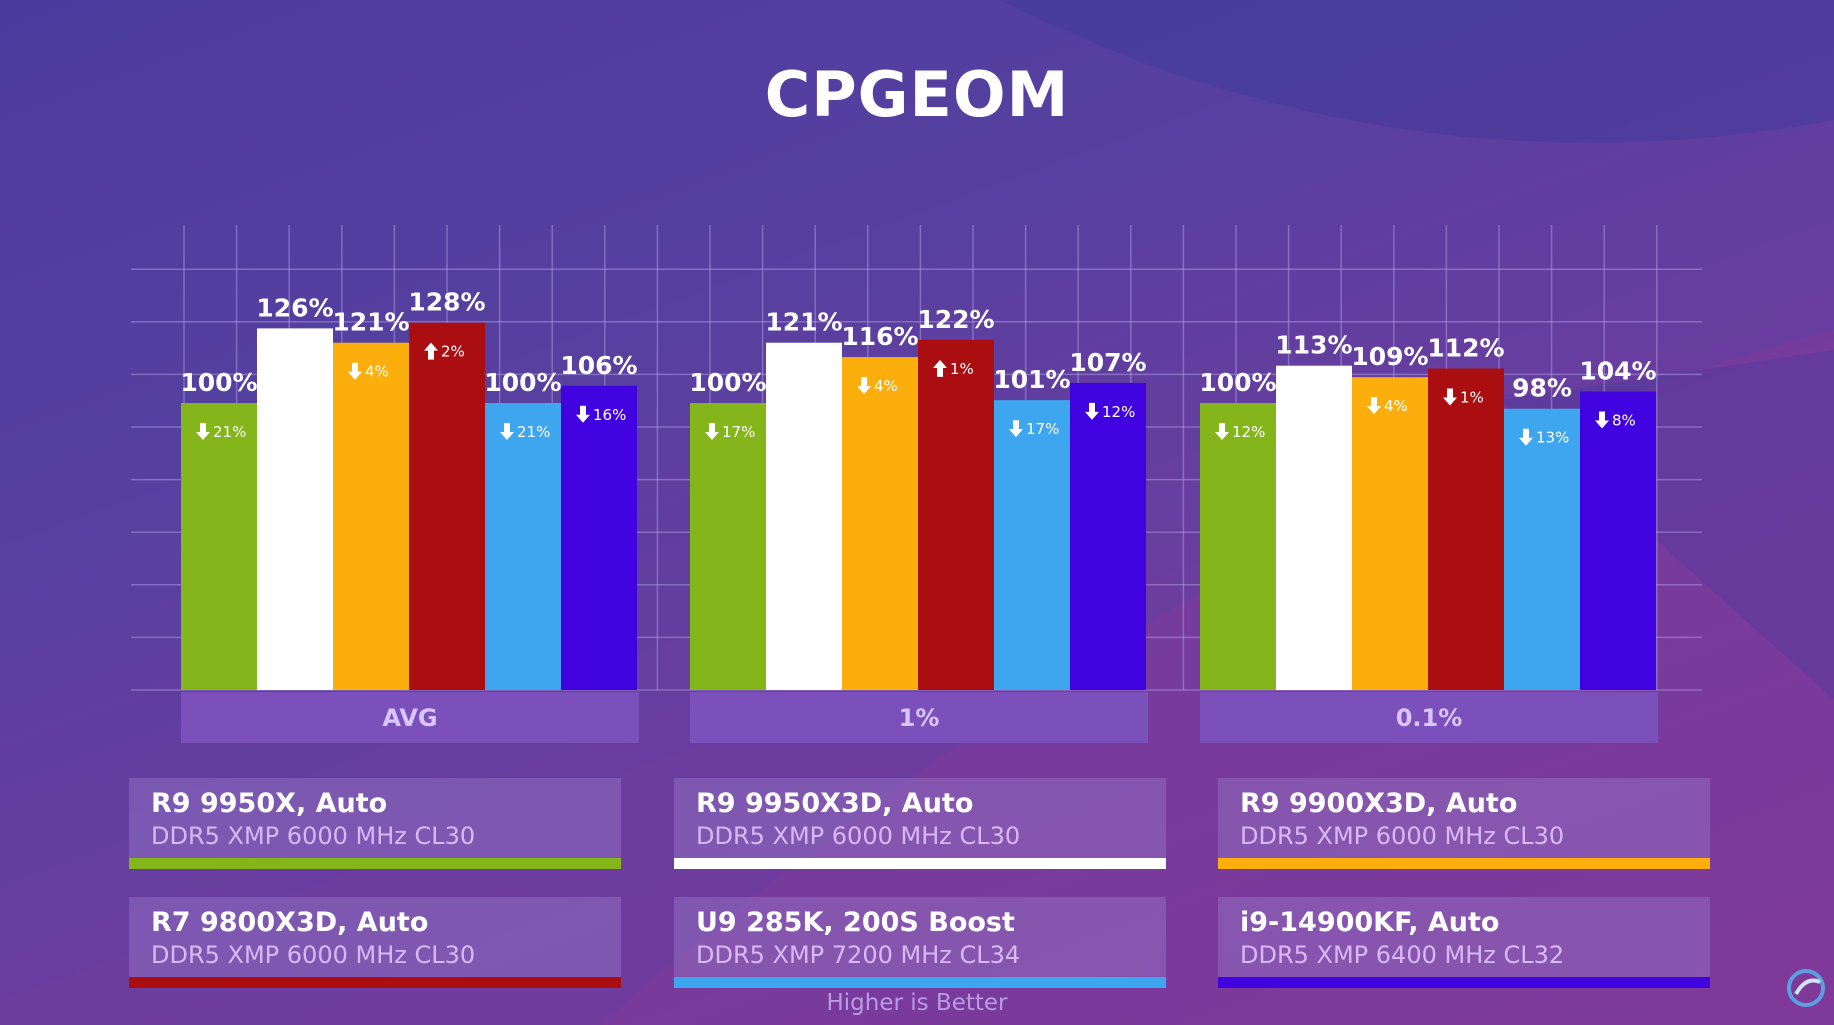  I want to click on delta-text: 8%, so click(1624, 421).